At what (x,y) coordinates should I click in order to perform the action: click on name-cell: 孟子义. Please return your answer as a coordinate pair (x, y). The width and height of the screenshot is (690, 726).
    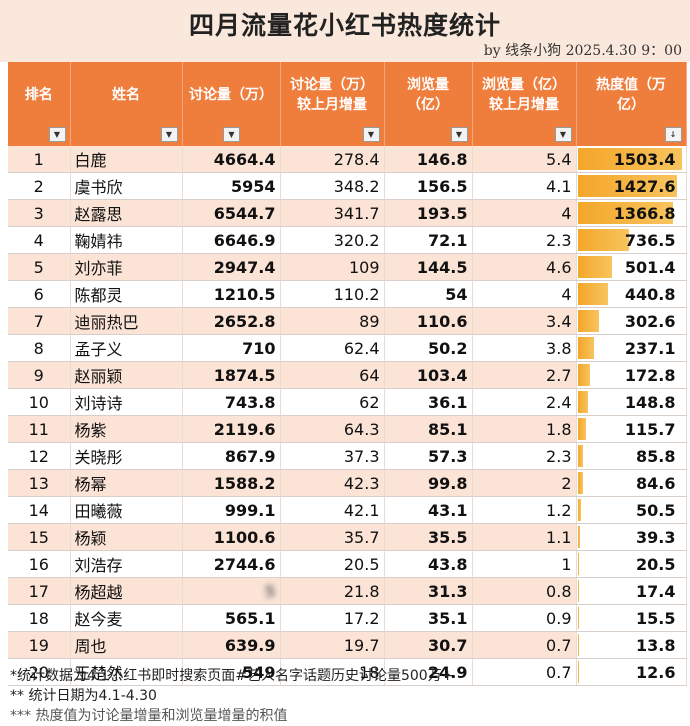
    Looking at the image, I should click on (126, 348).